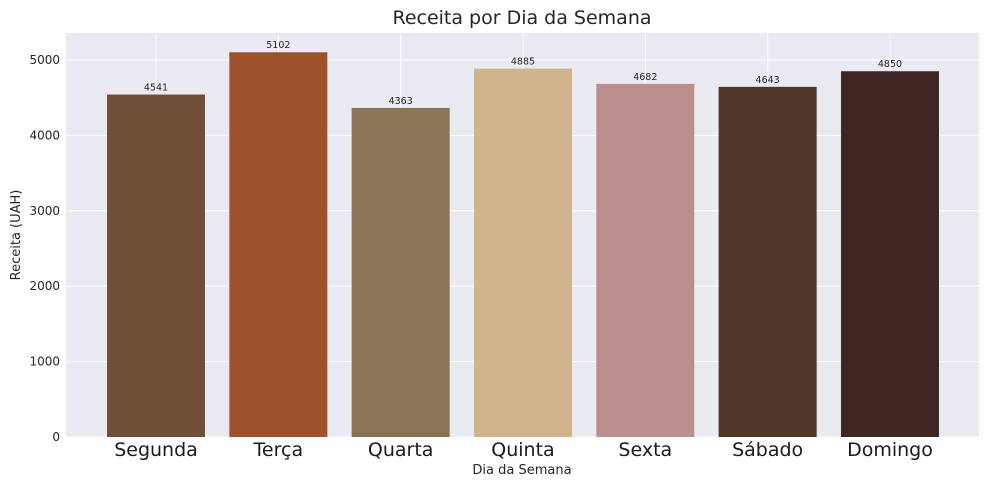  Describe the element at coordinates (645, 77) in the screenshot. I see `data-label: 4682` at that location.